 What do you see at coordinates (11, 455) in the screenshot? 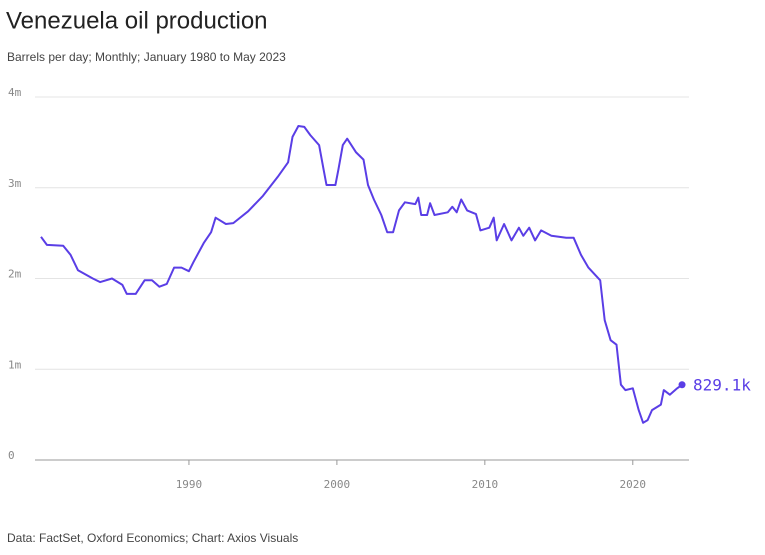
I see `y-tick-label: 0` at bounding box center [11, 455].